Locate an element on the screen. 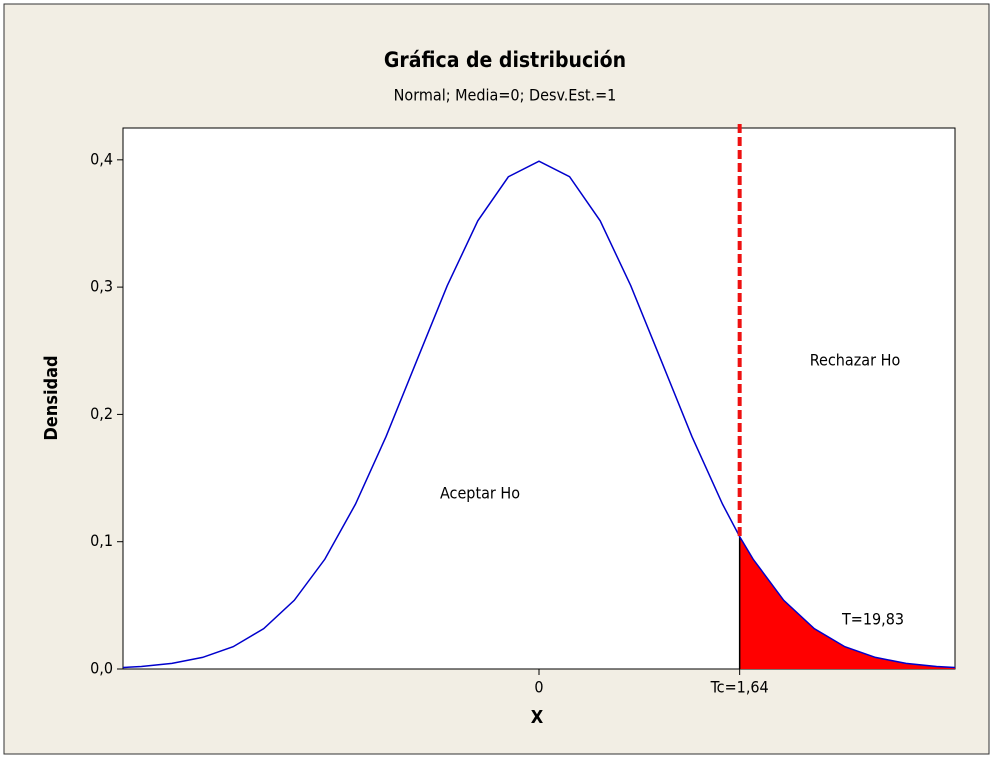 This screenshot has width=993, height=758. chart-title: Gráfica de distribución is located at coordinates (505, 60).